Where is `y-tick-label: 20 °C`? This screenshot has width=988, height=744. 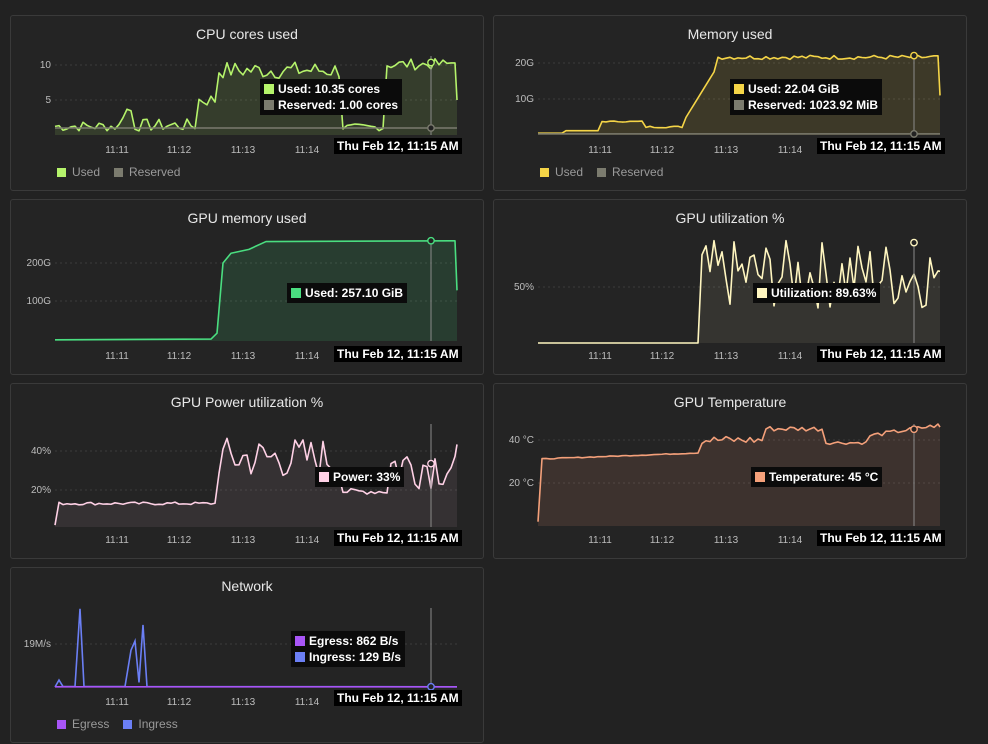 y-tick-label: 20 °C is located at coordinates (521, 483).